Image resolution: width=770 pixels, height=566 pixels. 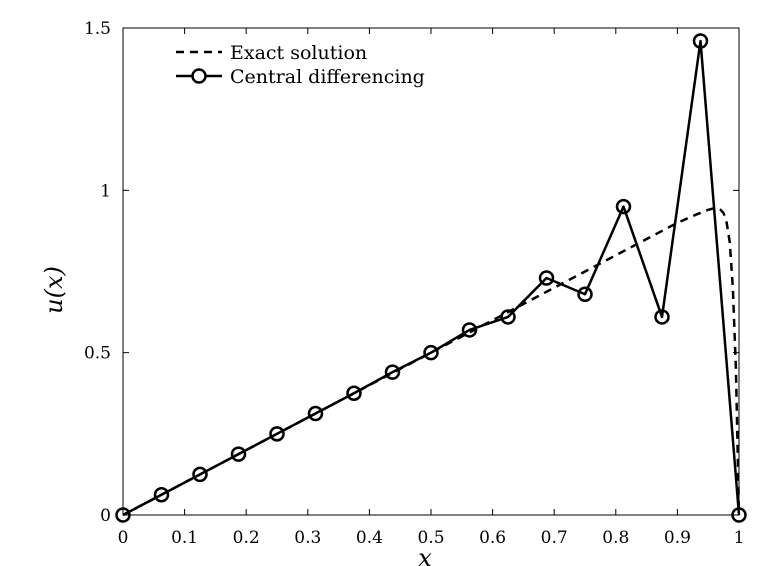 I want to click on x-axis-label: x, so click(x=425, y=555).